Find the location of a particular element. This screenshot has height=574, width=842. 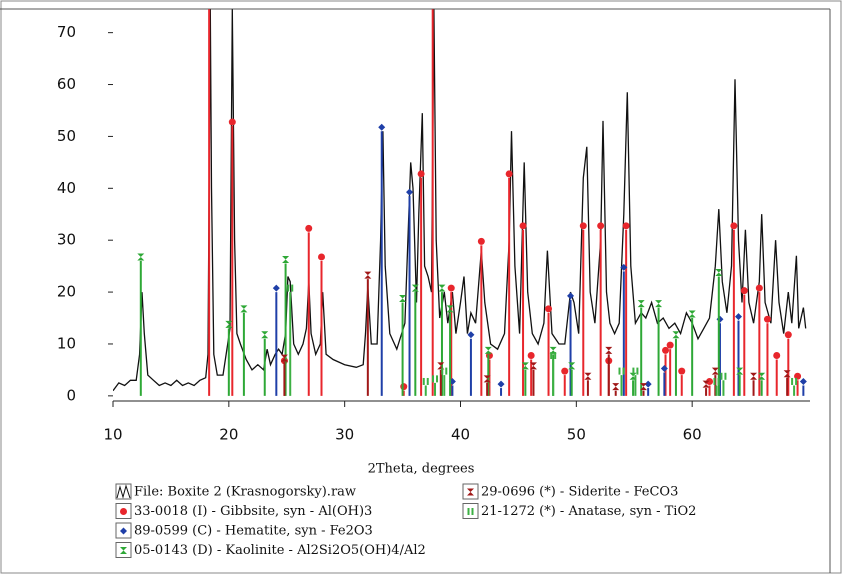

x-axis-label: 2Theta, degrees is located at coordinates (421, 469).